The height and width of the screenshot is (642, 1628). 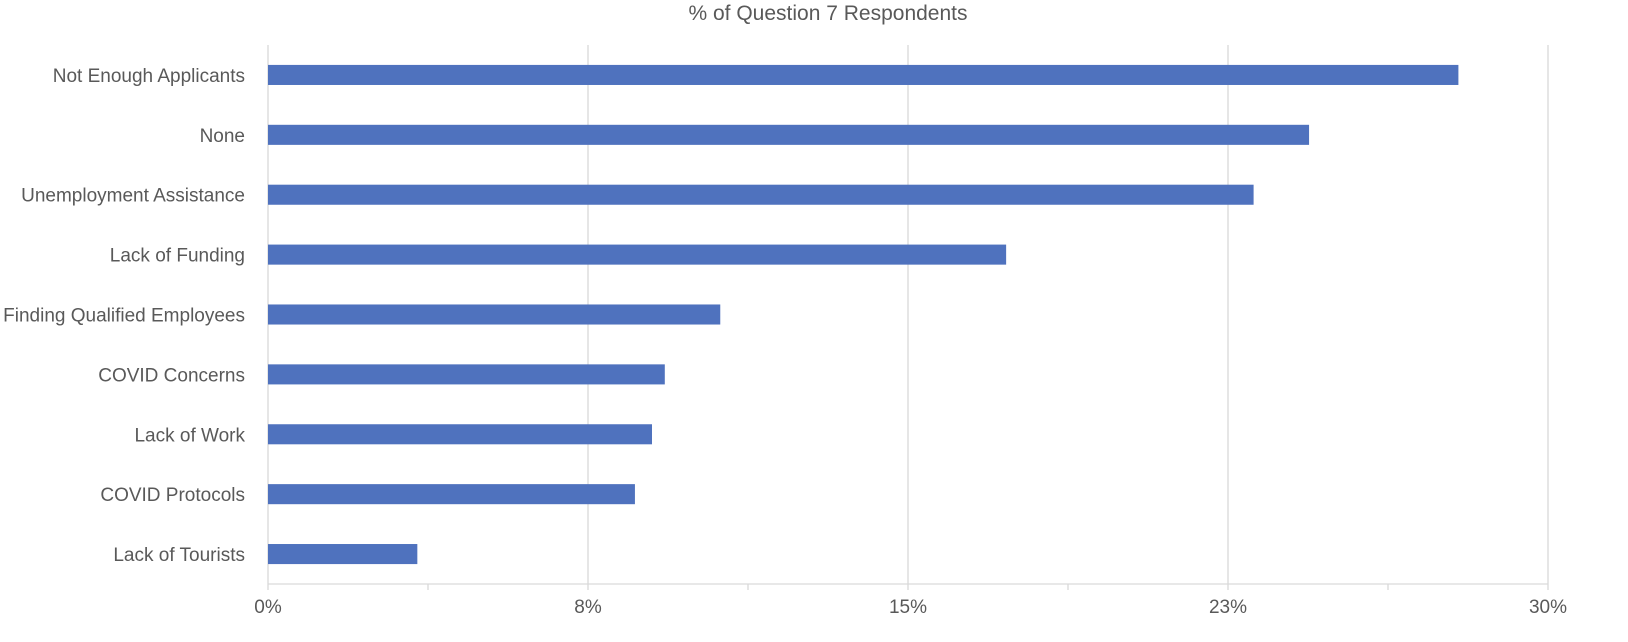 What do you see at coordinates (133, 196) in the screenshot?
I see `category-label: Unemployment Assistance` at bounding box center [133, 196].